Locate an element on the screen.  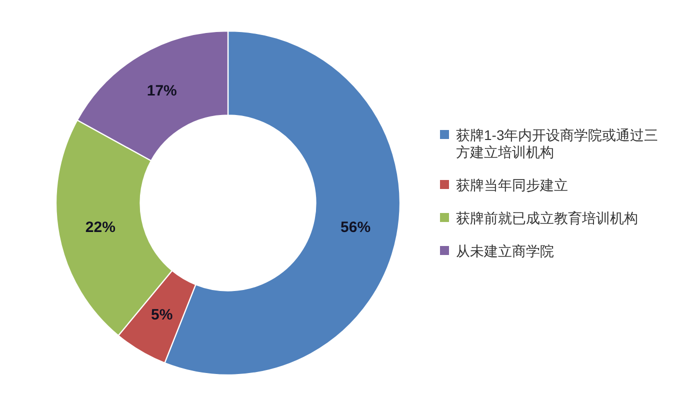
legend-label: 获牌1-3年内开设商学院或通过三方建立培训机构 is located at coordinates (557, 143).